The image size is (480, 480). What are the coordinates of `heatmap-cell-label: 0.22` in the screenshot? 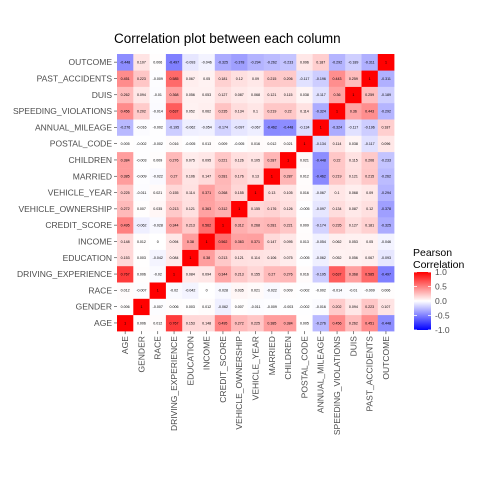 It's located at (288, 111).